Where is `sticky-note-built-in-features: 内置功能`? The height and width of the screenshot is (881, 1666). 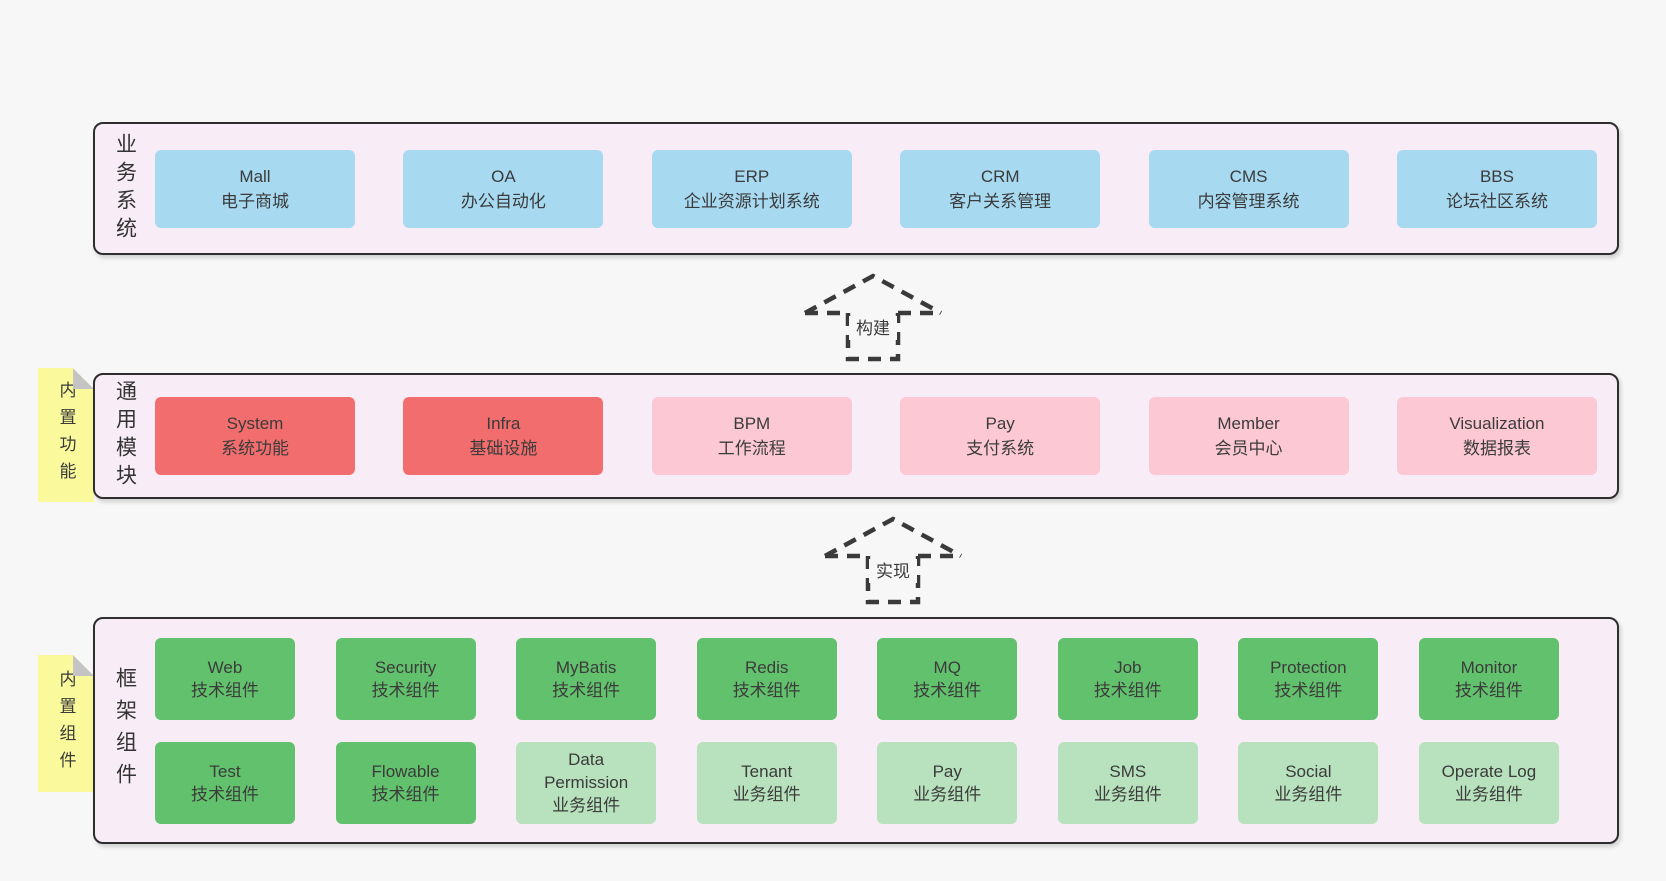 sticky-note-built-in-features: 内置功能 is located at coordinates (66, 435).